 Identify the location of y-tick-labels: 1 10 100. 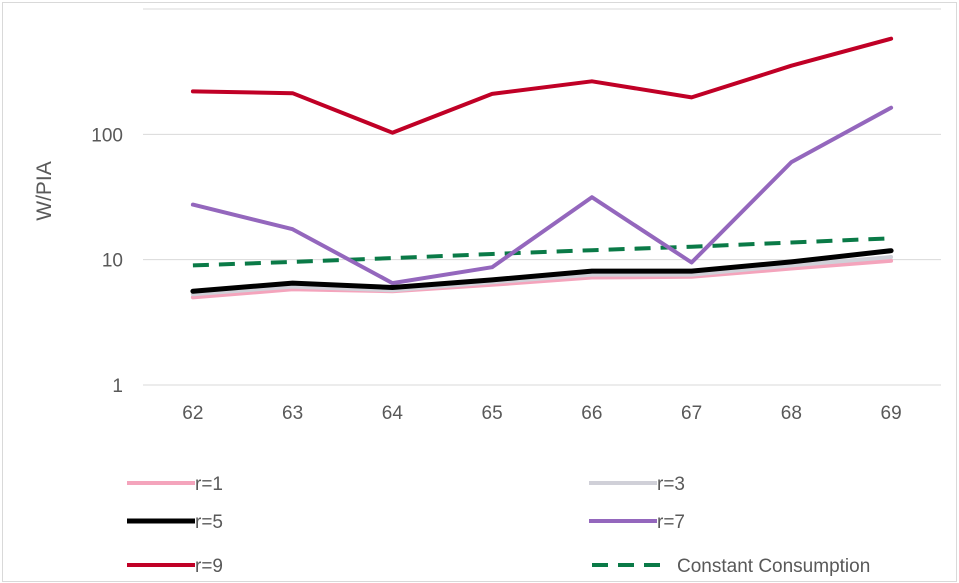
(107, 261).